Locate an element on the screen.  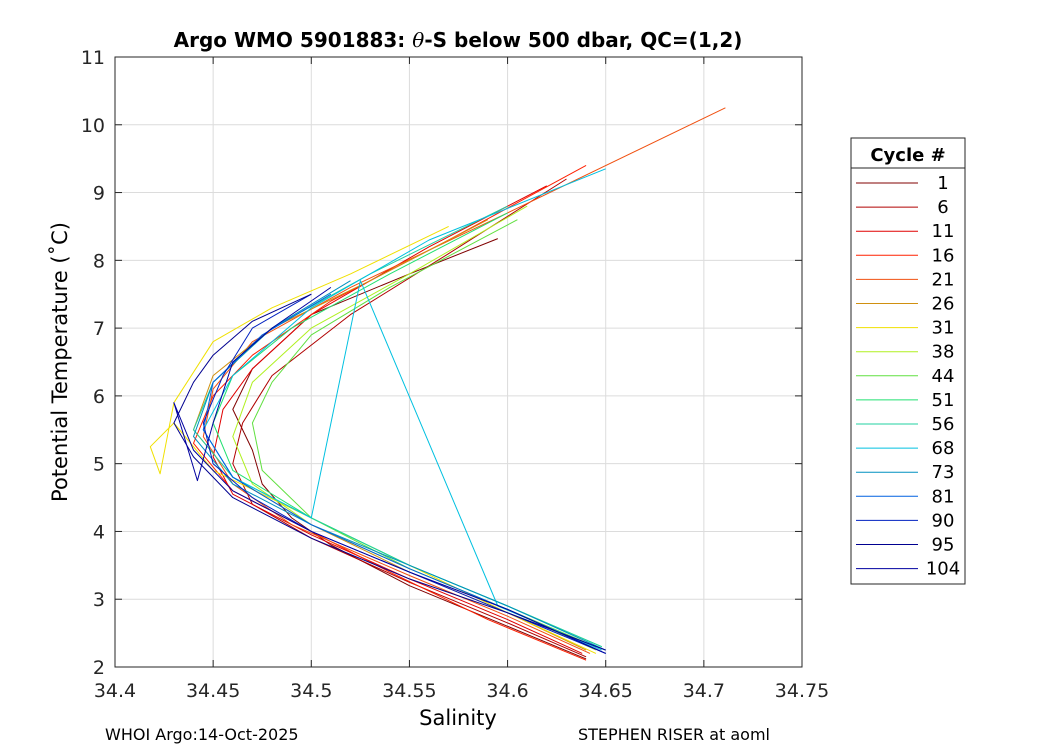
legend-label-90: 90 is located at coordinates (943, 520).